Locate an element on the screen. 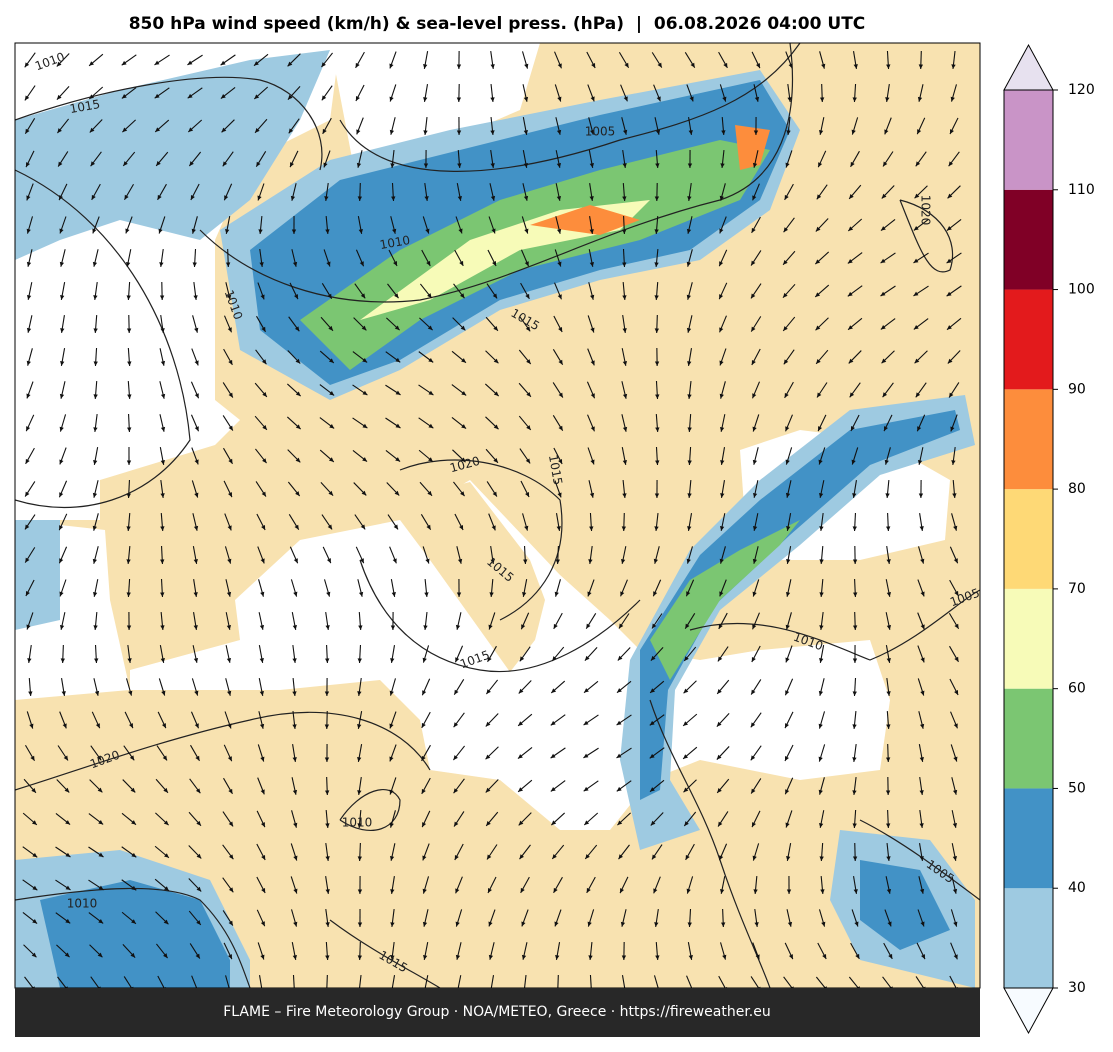  colorbar-tick-label: 120 is located at coordinates (1081, 90).